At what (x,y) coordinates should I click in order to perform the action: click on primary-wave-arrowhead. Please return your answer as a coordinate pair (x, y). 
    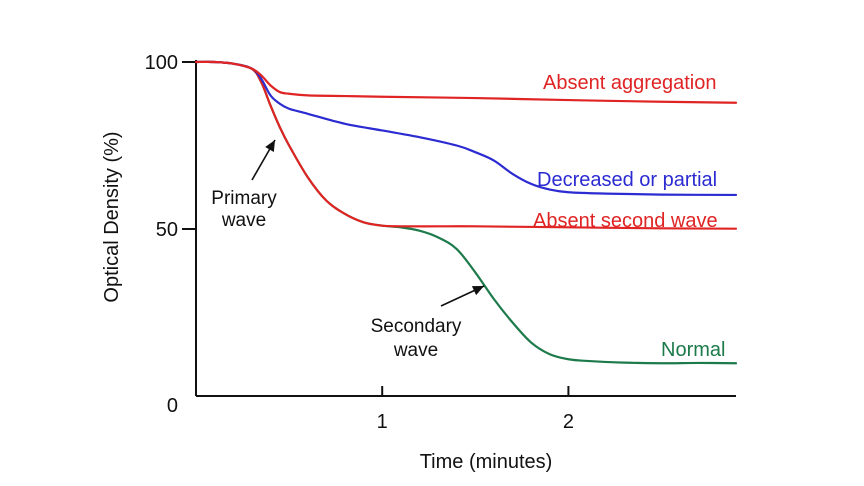
    Looking at the image, I should click on (270, 146).